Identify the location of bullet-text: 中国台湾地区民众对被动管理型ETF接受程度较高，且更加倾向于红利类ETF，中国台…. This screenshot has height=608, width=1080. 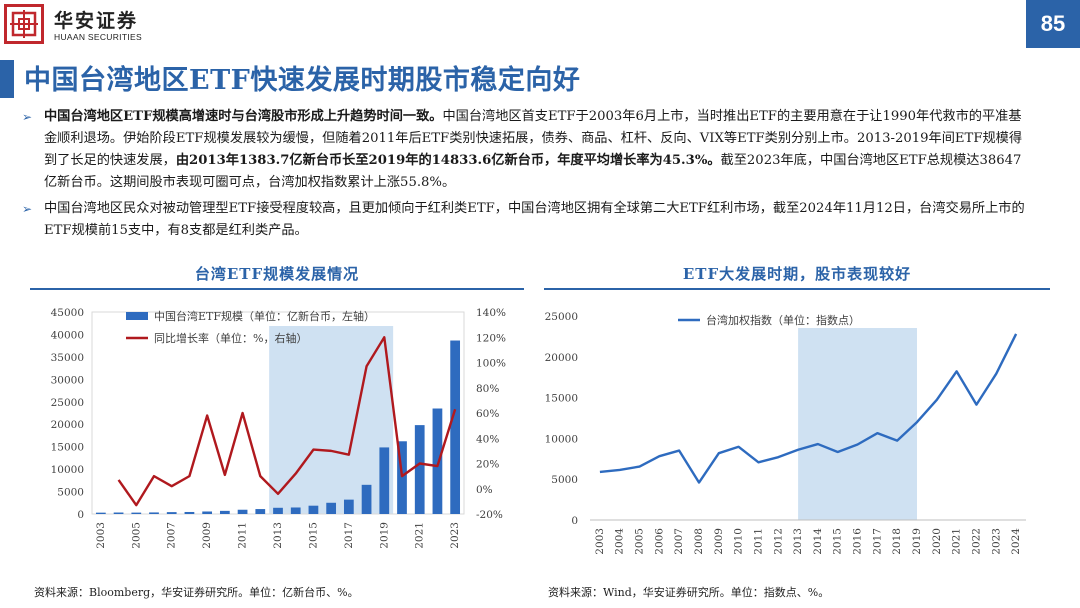
(534, 219).